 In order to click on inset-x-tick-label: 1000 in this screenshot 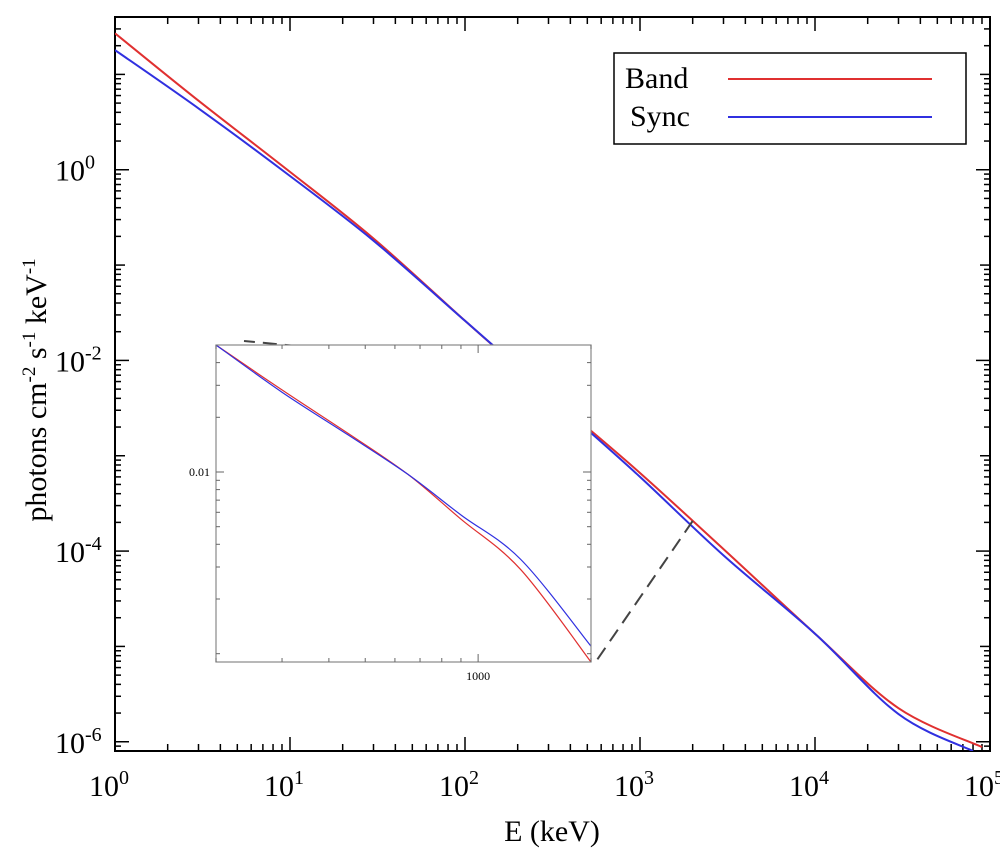, I will do `click(478, 676)`.